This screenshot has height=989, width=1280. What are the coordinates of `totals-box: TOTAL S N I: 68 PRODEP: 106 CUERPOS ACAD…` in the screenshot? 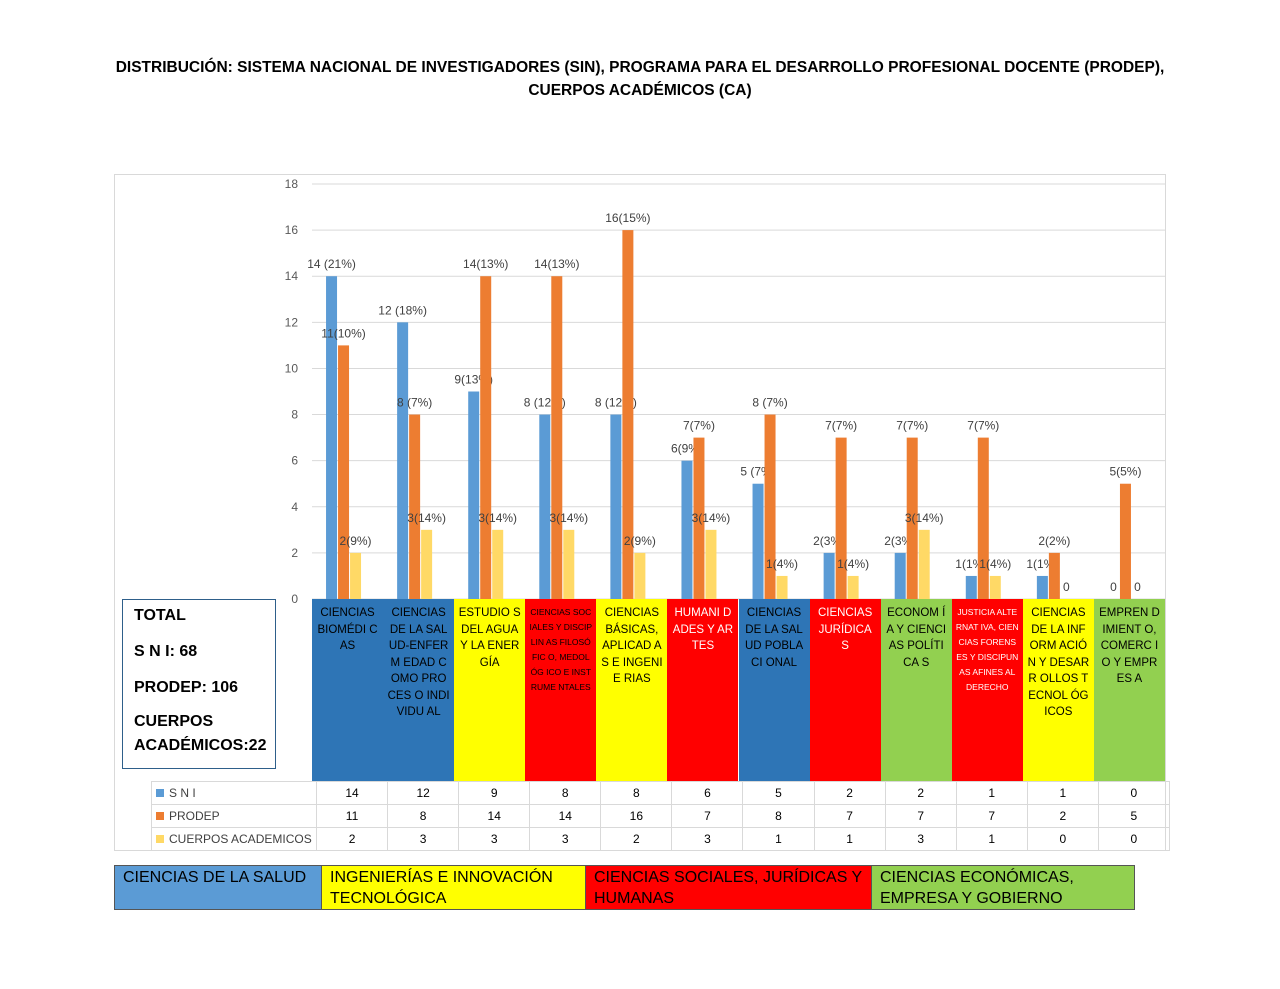 It's located at (199, 684).